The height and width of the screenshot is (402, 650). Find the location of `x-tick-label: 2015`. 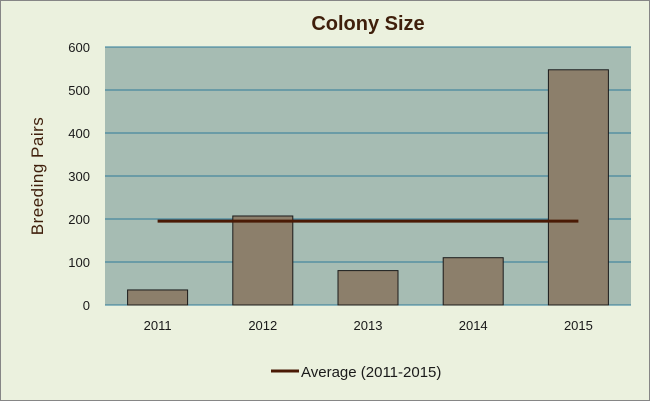

x-tick-label: 2015 is located at coordinates (578, 325).